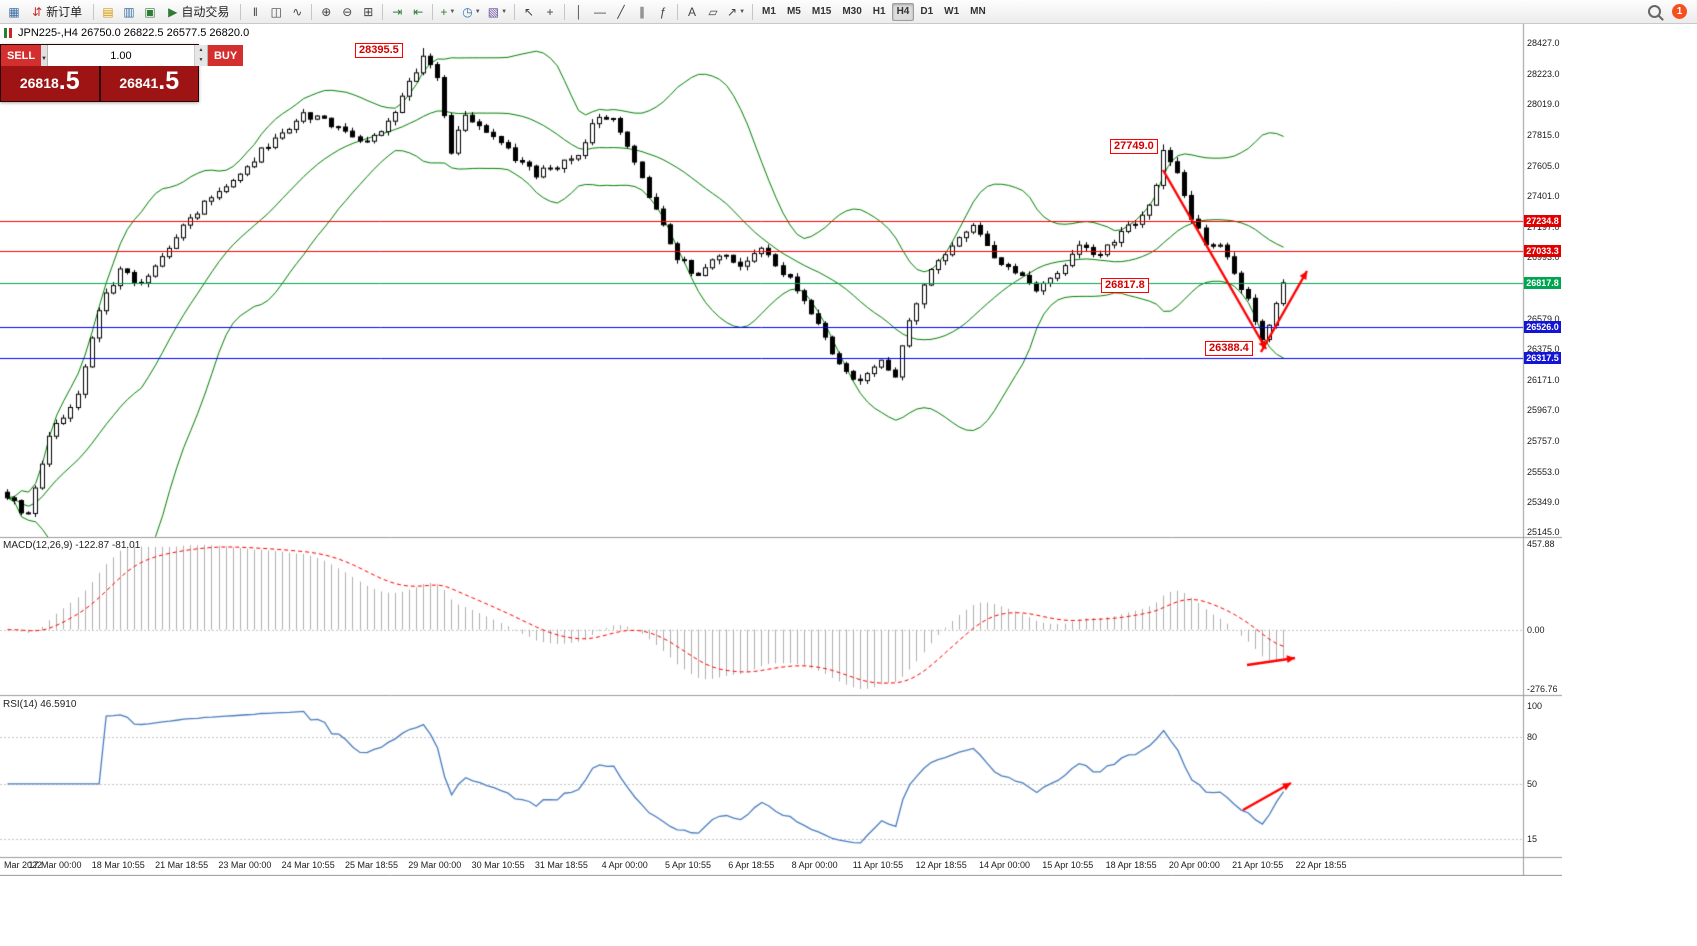 This screenshot has width=1697, height=946. Describe the element at coordinates (1542, 283) in the screenshot. I see `price-tag: 26817.8` at that location.